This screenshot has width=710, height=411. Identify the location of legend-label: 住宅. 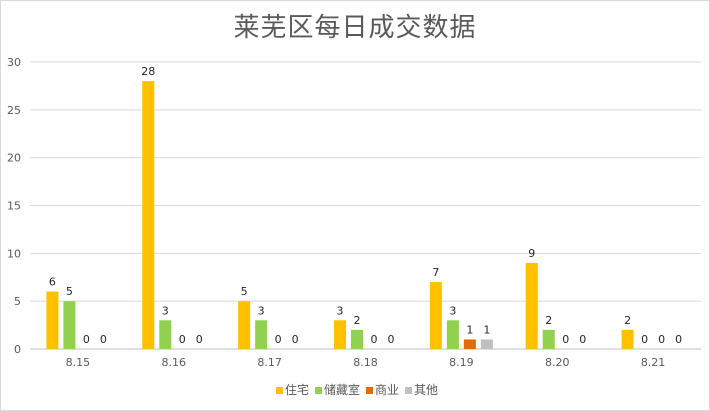
(297, 389).